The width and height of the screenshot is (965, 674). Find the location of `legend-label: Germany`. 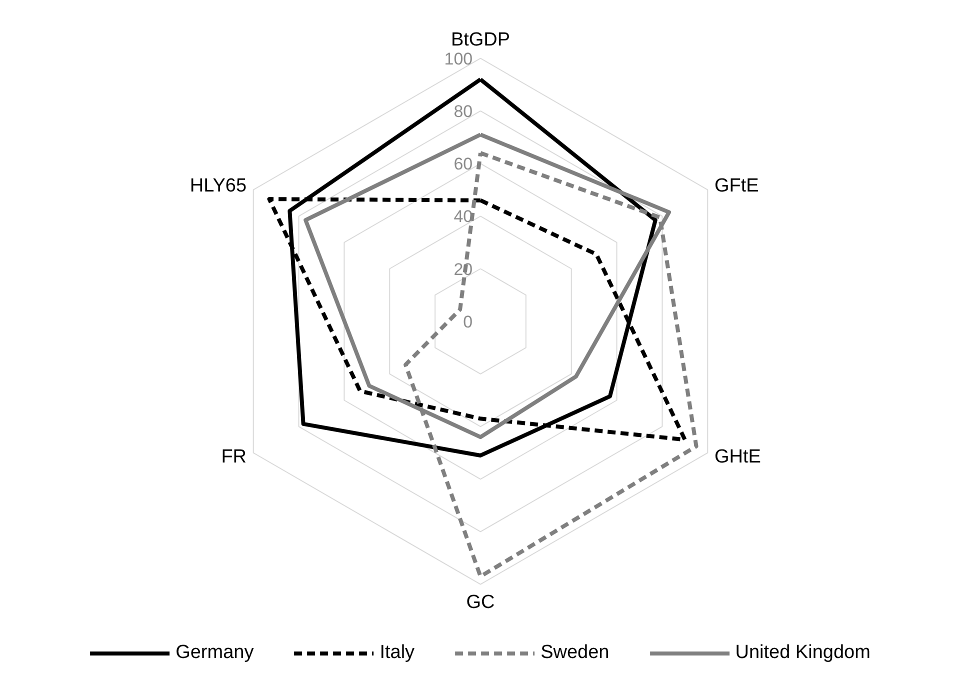

legend-label: Germany is located at coordinates (215, 653).